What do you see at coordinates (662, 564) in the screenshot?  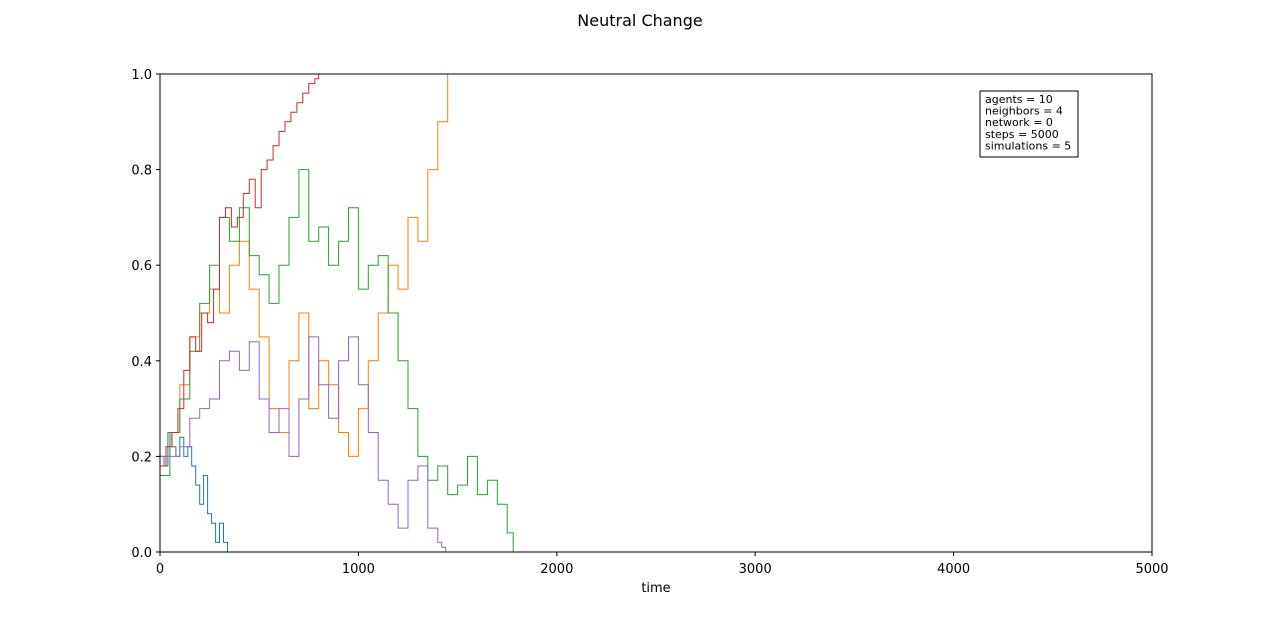 I see `x-axis: 0 1000 2000 3000 4000 5000` at bounding box center [662, 564].